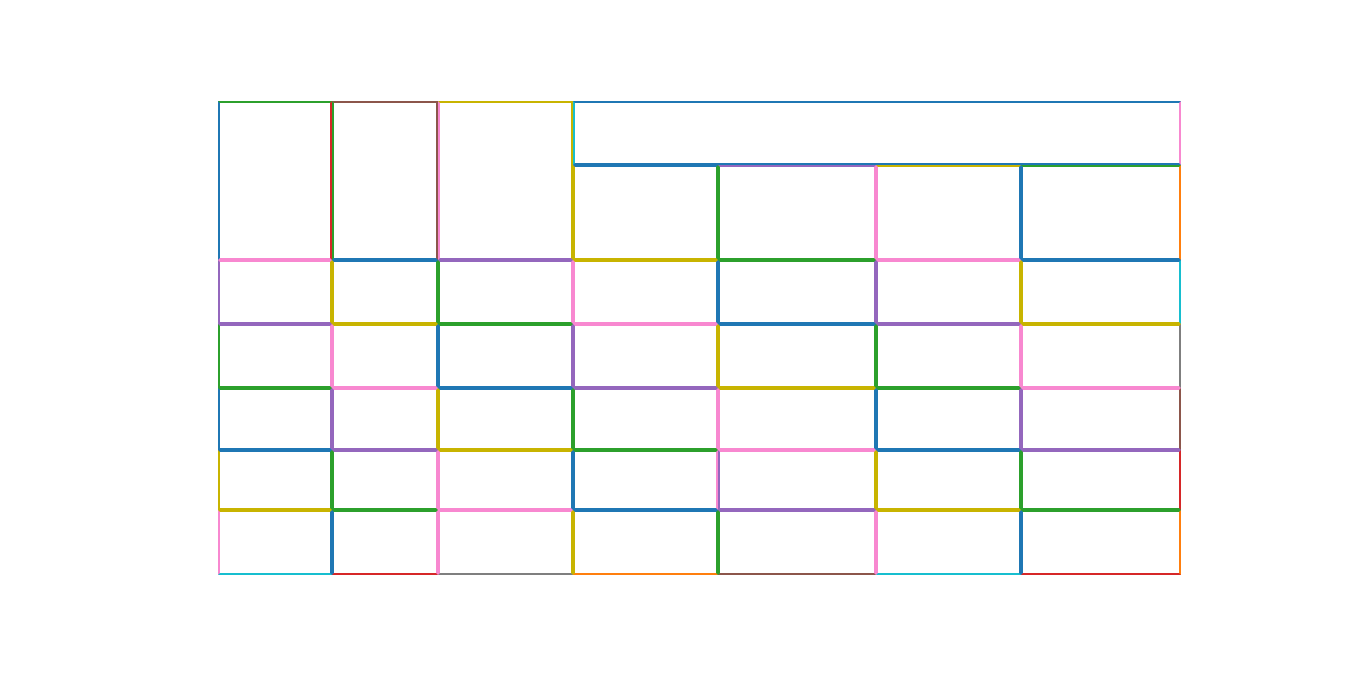  I want to click on cell-r2-c5, so click(948, 292).